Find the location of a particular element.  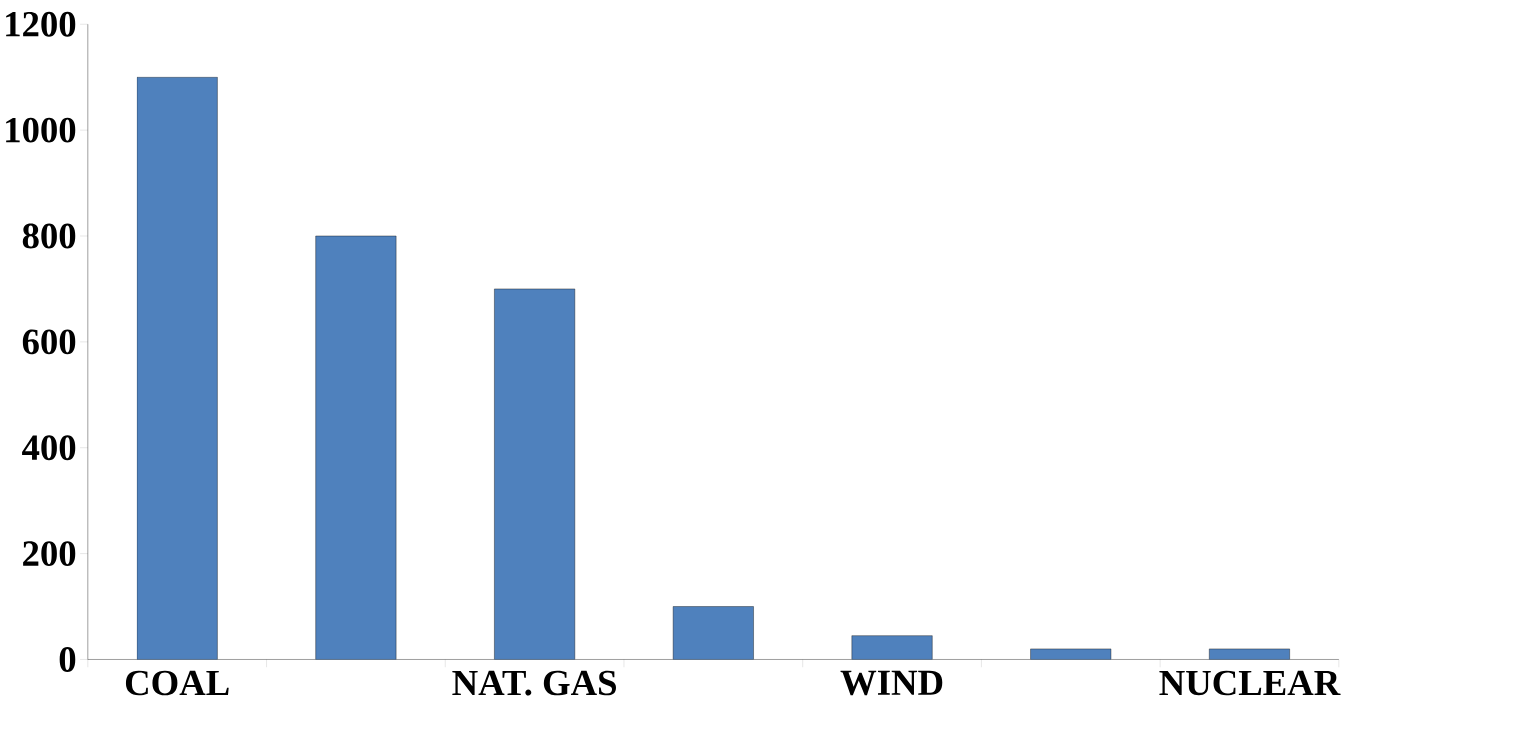

y-tick-label: 800 is located at coordinates (49, 236).